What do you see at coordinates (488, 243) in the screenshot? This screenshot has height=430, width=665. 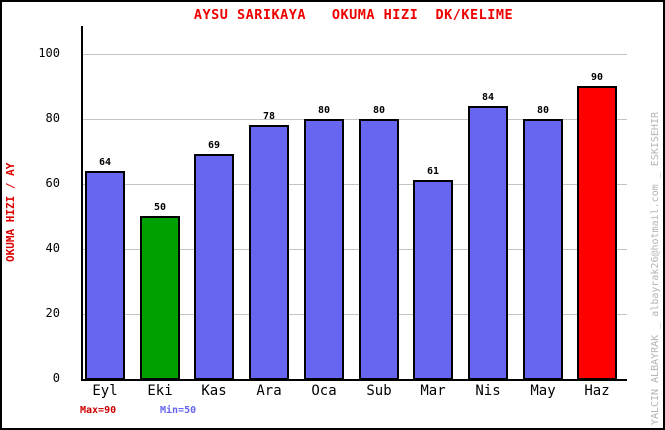 I see `bar-Nis` at bounding box center [488, 243].